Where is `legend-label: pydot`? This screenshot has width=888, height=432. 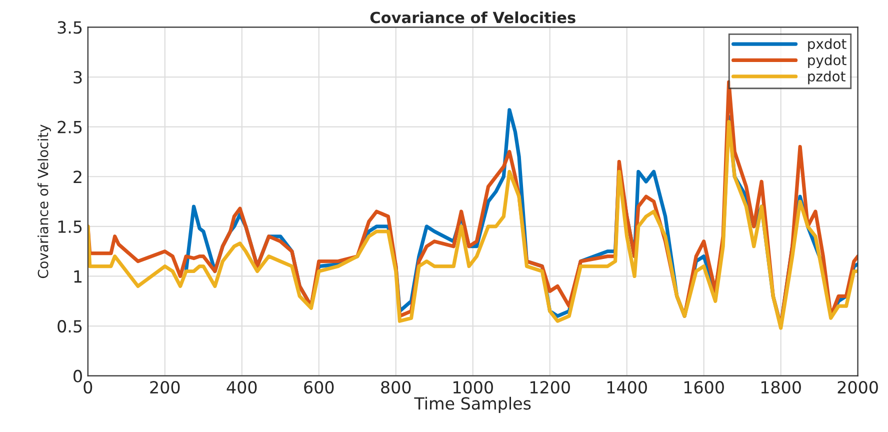
legend-label: pydot is located at coordinates (827, 61).